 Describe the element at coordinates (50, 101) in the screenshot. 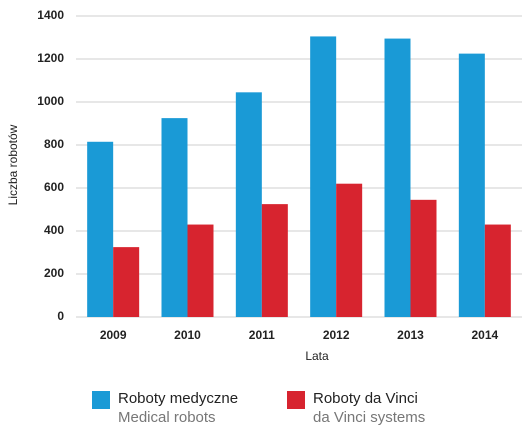

I see `y-tick-label: 1000` at that location.